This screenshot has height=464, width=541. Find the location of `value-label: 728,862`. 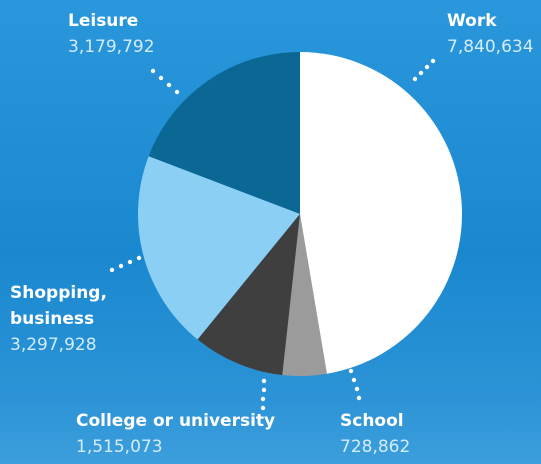

value-label: 728,862 is located at coordinates (375, 447).